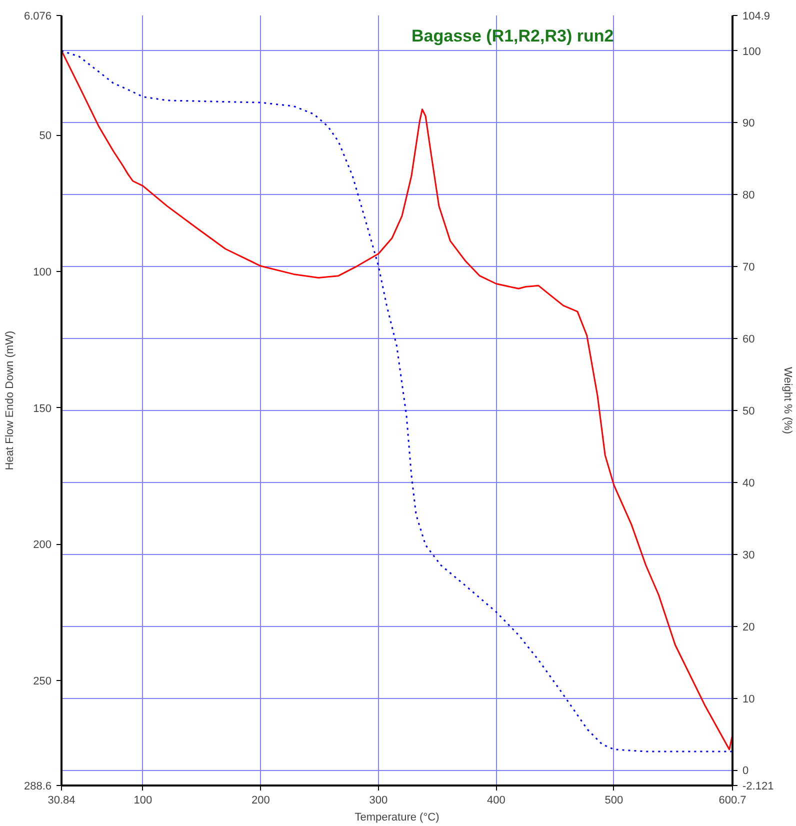  Describe the element at coordinates (748, 483) in the screenshot. I see `y2-tick-label: 40` at that location.